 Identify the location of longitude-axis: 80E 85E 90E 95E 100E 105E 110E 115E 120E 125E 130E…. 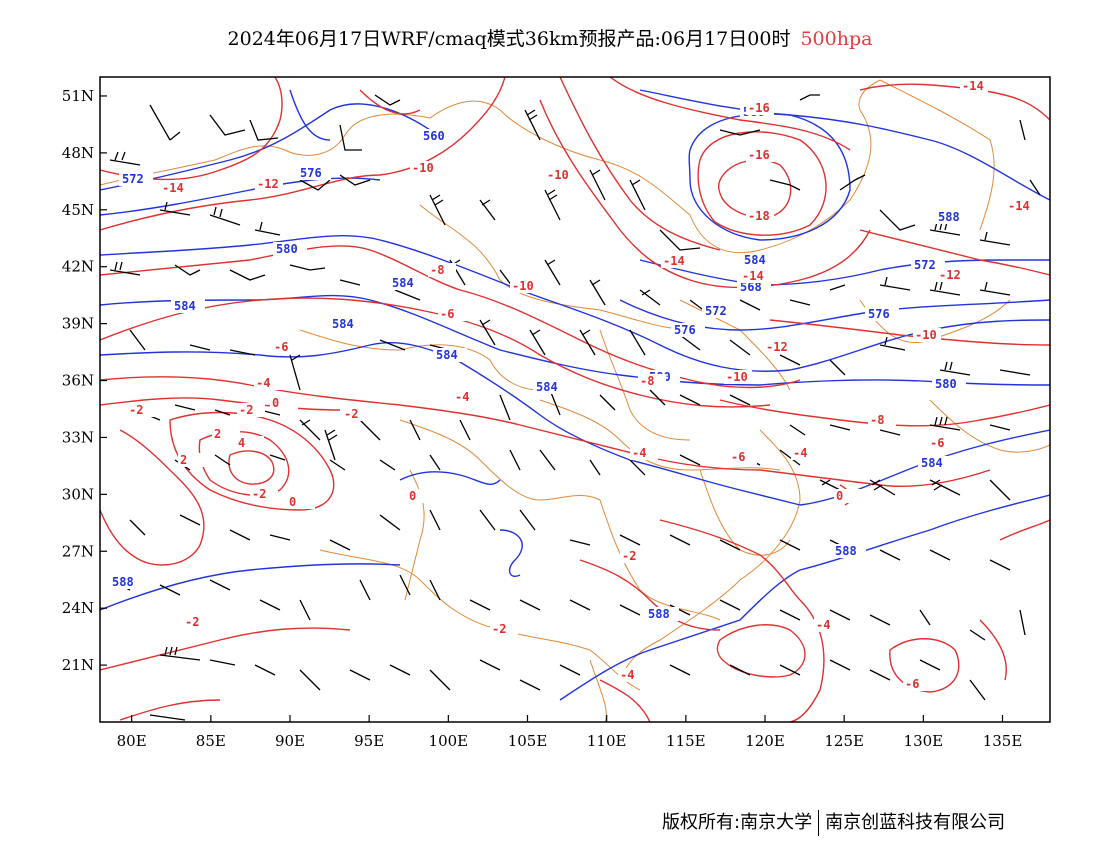
(569, 732).